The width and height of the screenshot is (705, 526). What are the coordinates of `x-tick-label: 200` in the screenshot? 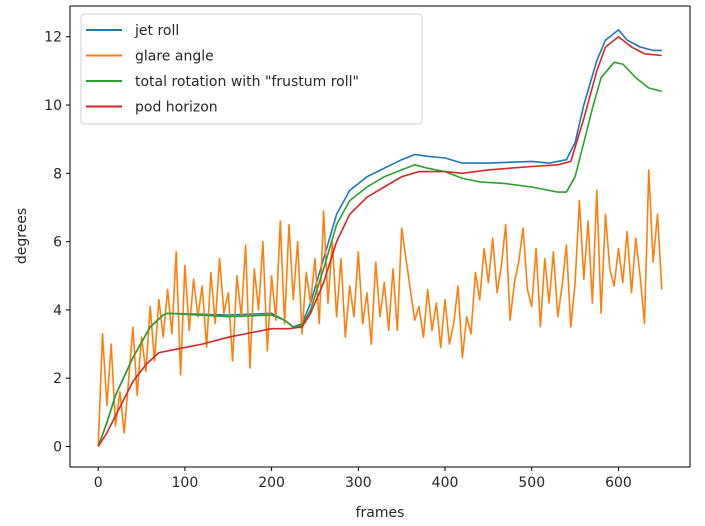 It's located at (271, 483).